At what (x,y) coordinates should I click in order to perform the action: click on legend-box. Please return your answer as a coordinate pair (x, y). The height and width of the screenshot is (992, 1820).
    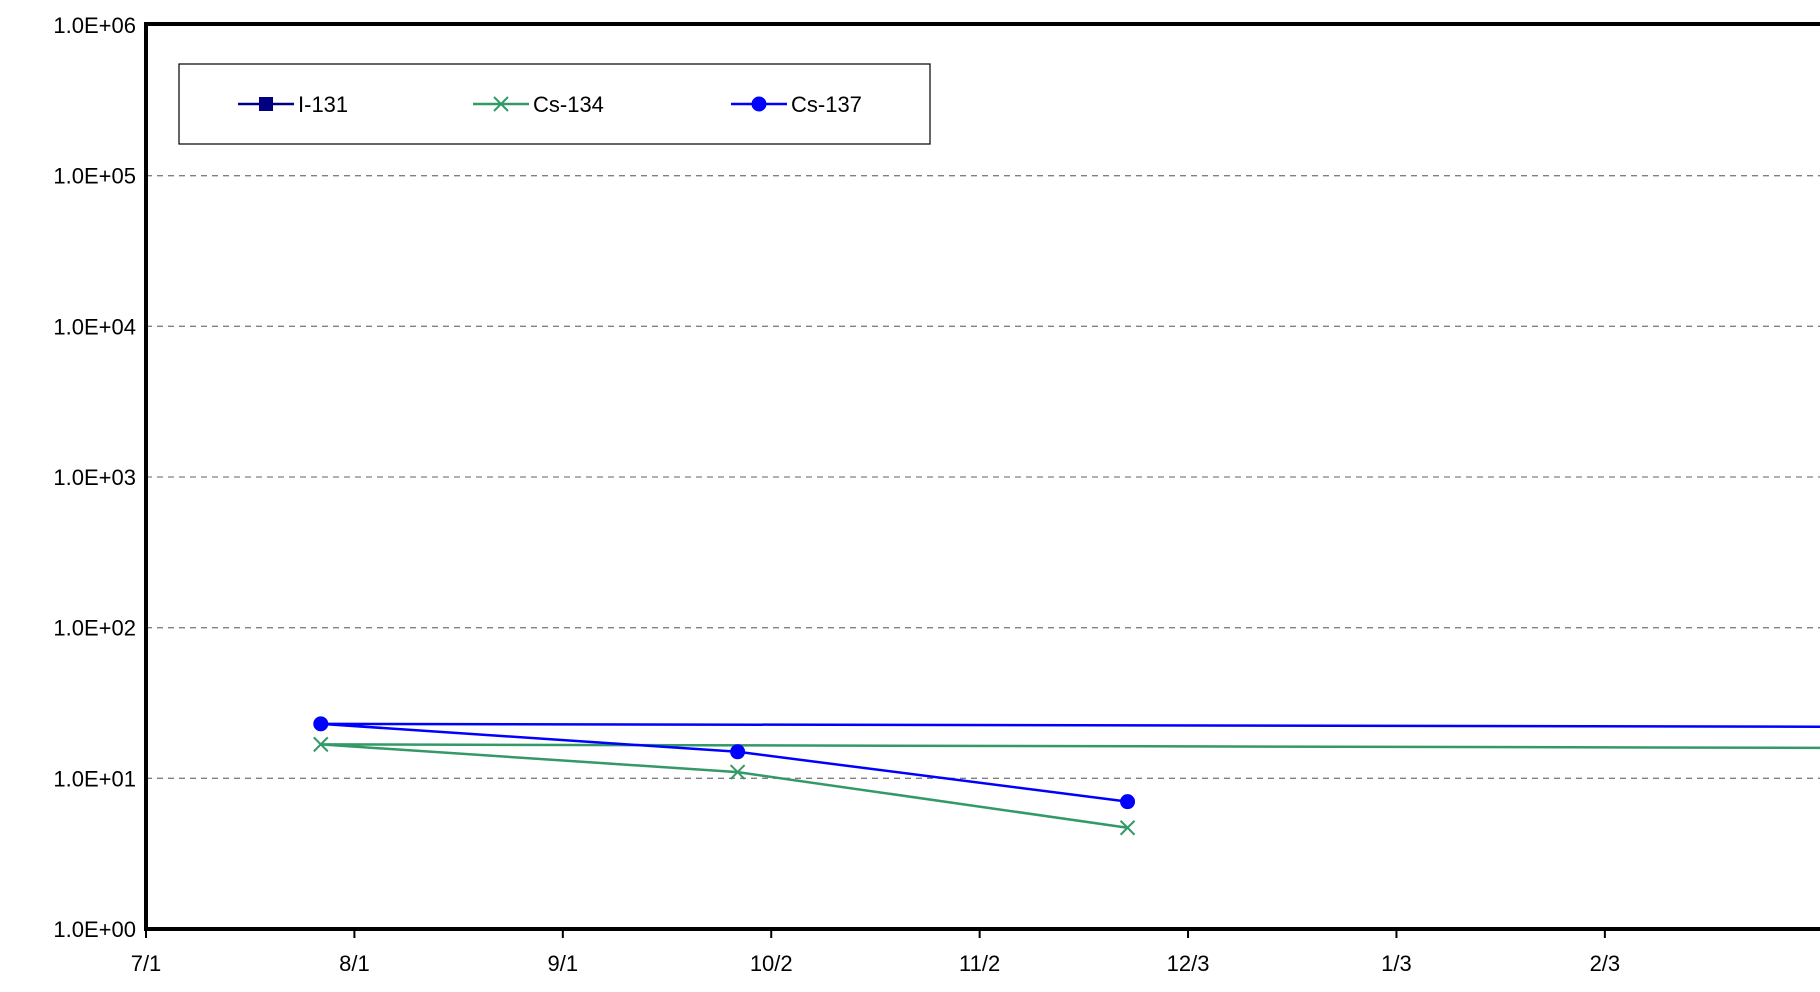
    Looking at the image, I should click on (554, 104).